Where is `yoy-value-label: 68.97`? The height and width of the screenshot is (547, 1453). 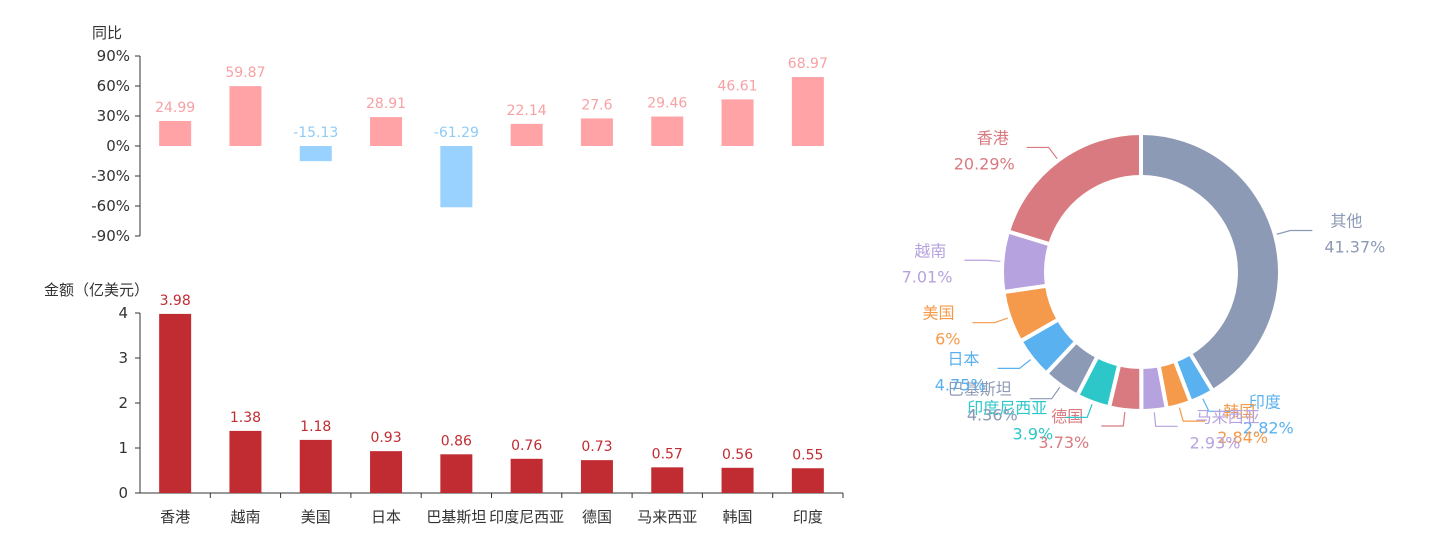 yoy-value-label: 68.97 is located at coordinates (808, 64).